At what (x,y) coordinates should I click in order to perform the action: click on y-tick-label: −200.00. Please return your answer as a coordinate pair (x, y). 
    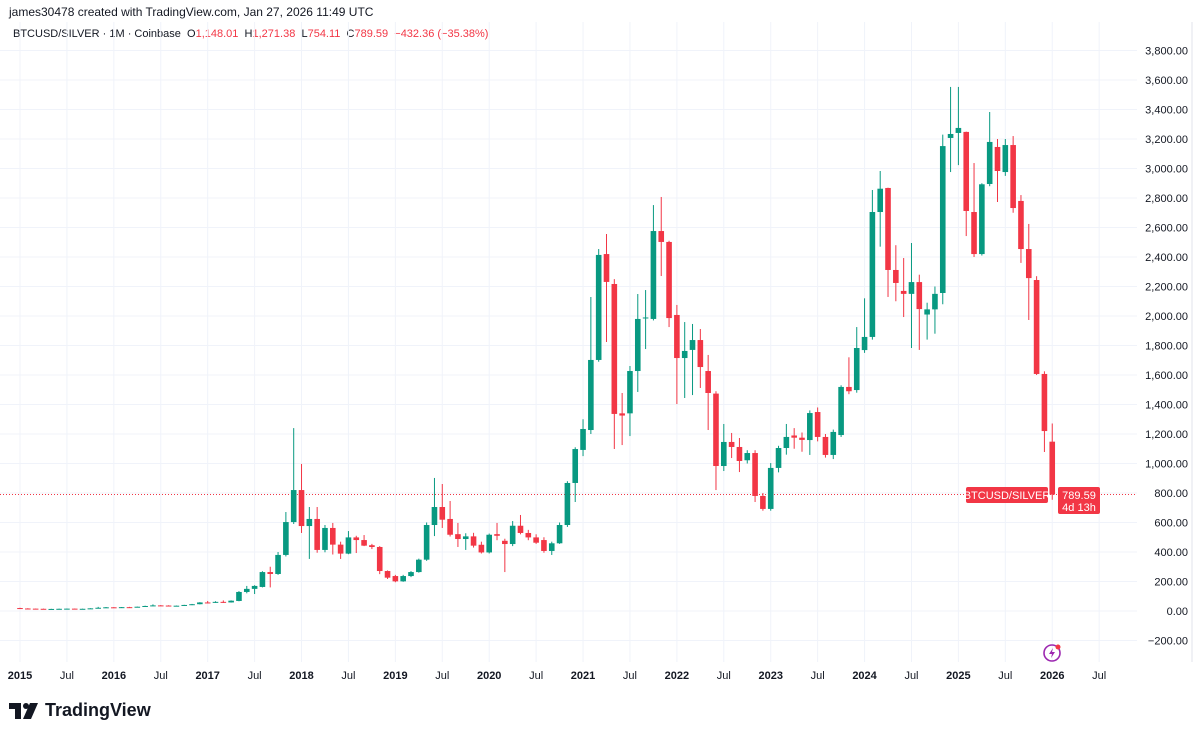
    Looking at the image, I should click on (1168, 642).